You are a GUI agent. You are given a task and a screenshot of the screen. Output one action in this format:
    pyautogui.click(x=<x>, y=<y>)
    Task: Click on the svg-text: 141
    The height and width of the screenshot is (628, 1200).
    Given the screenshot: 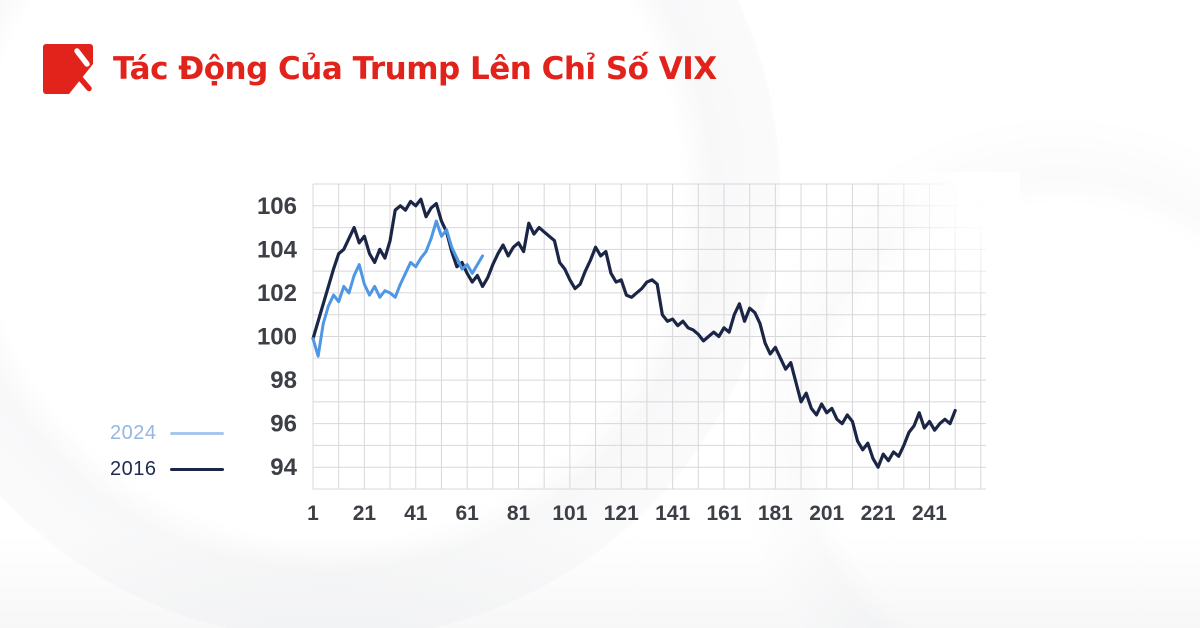 What is the action you would take?
    pyautogui.click(x=672, y=513)
    